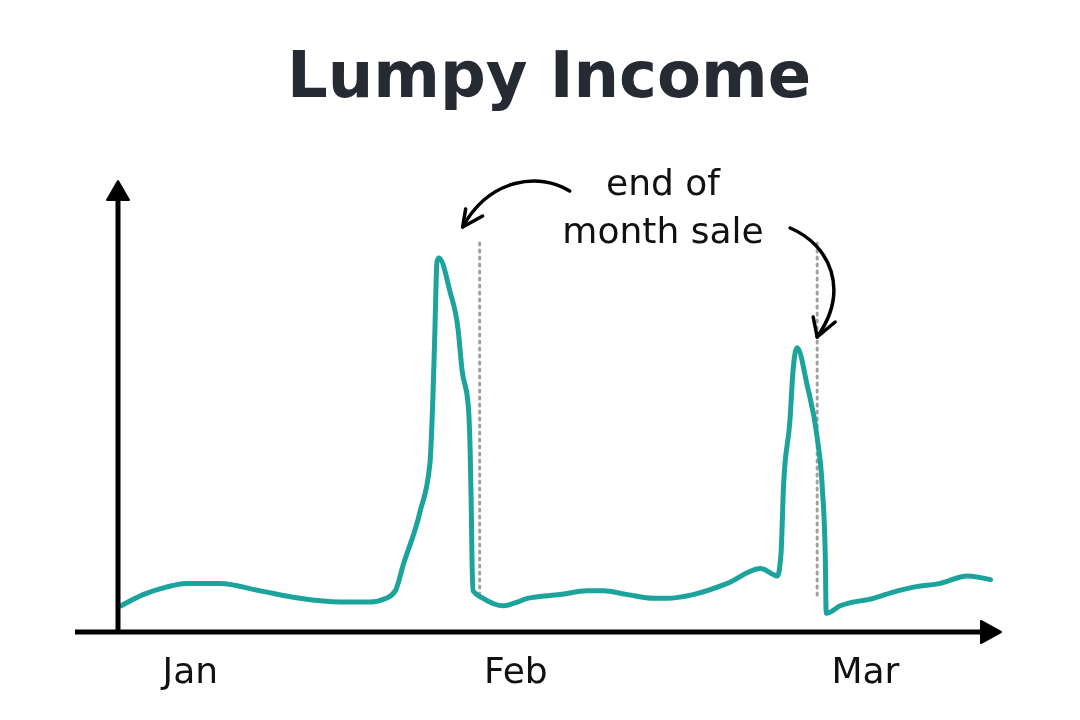  Describe the element at coordinates (549, 75) in the screenshot. I see `chart-title: Lumpy Income` at that location.